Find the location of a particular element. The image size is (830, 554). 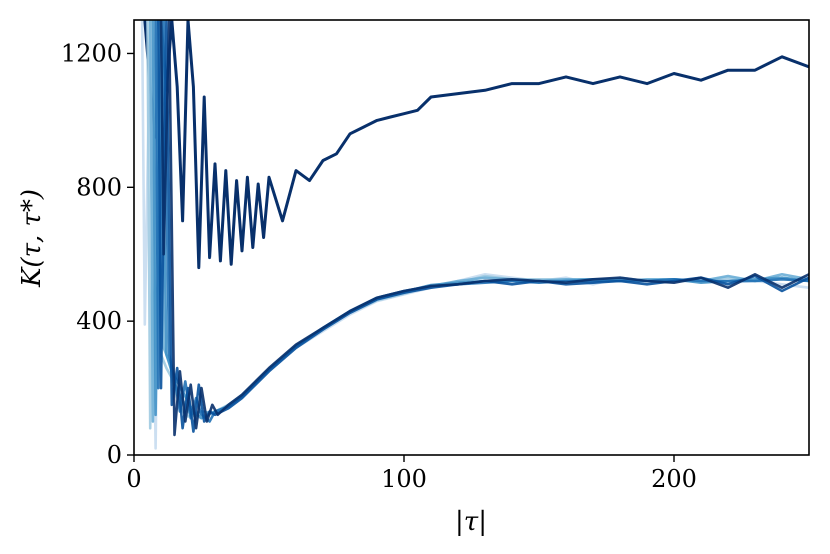

y-tick-label: 400 is located at coordinates (99, 321).